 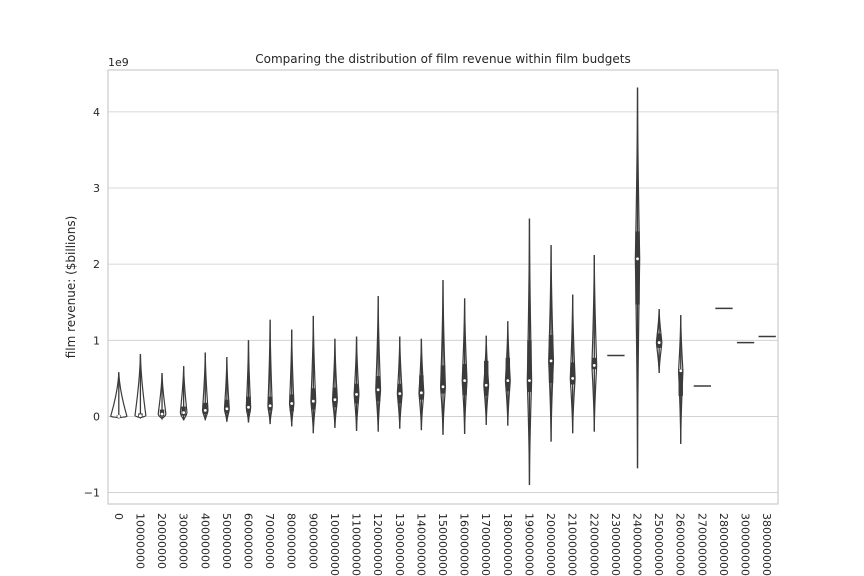 I want to click on x-tick-label: 130000000, so click(x=399, y=544).